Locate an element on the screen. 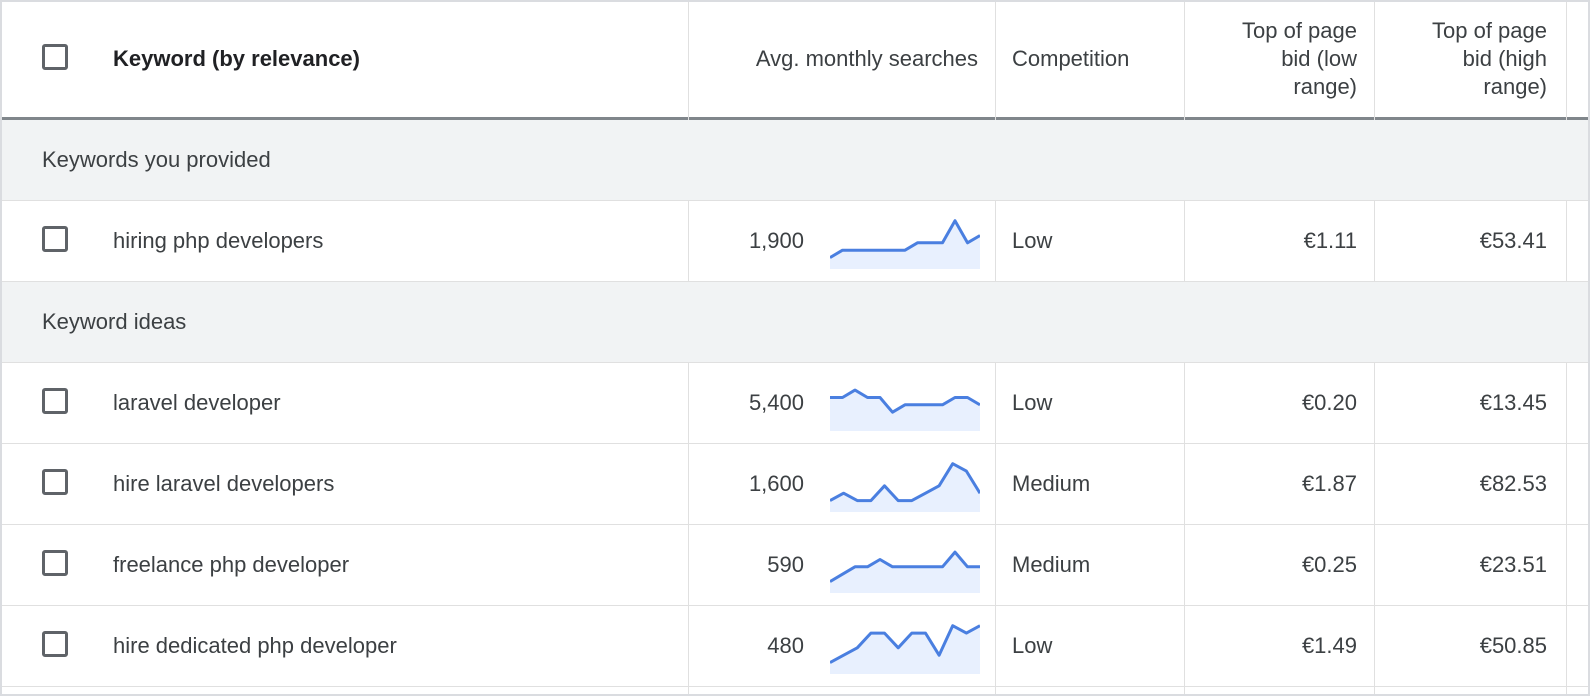 The height and width of the screenshot is (696, 1590). bid-high-header-line2: bid (high is located at coordinates (1504, 58).